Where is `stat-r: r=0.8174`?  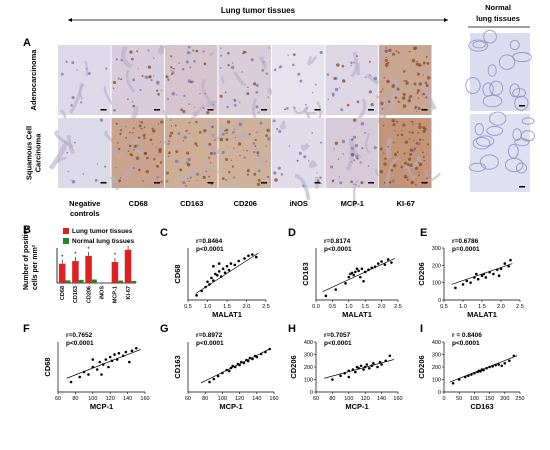 stat-r: r=0.8174 is located at coordinates (337, 241).